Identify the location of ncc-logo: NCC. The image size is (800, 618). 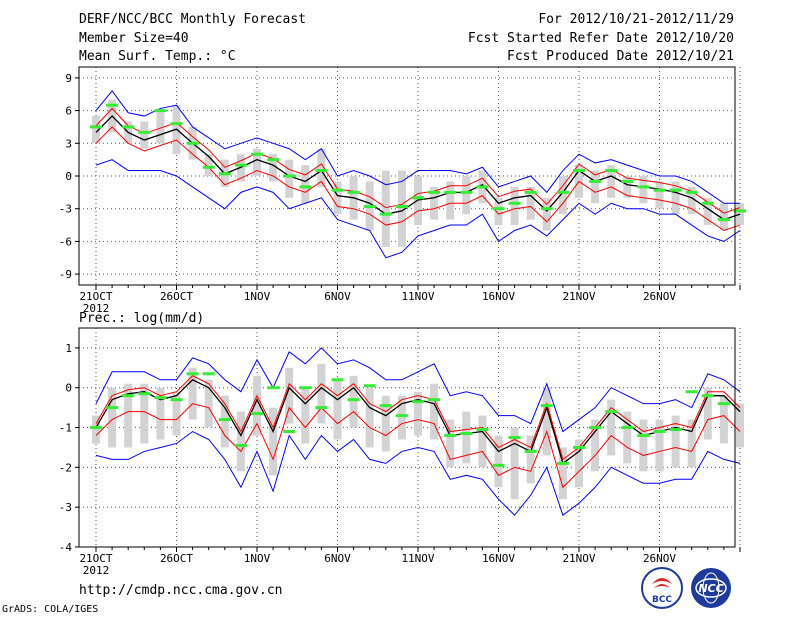
(711, 588).